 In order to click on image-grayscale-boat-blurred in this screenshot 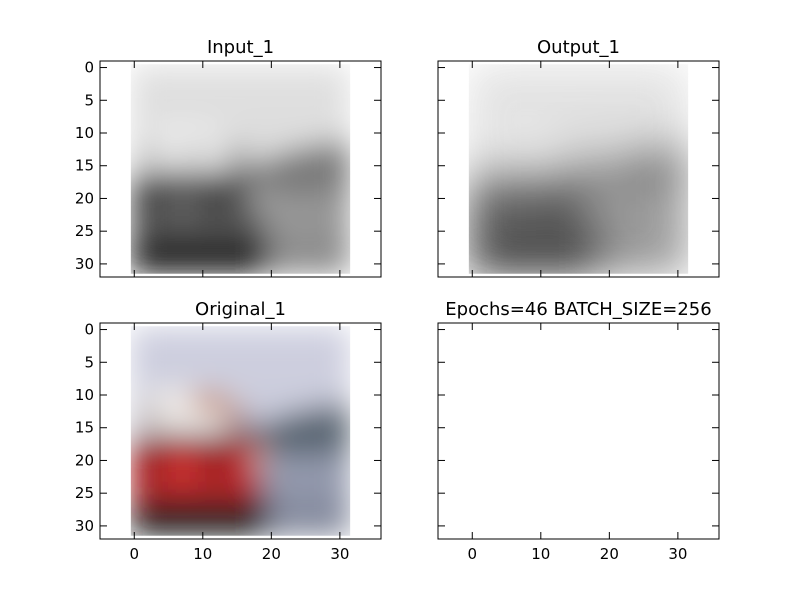, I will do `click(578, 169)`.